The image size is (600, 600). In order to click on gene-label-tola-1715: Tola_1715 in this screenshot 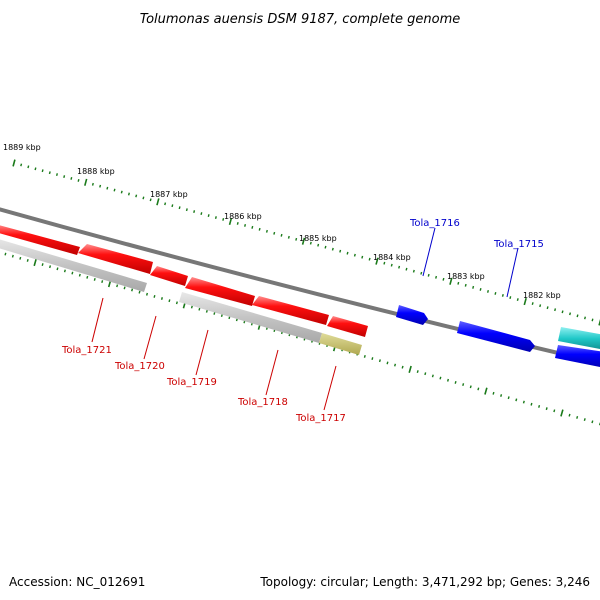, I will do `click(518, 244)`.